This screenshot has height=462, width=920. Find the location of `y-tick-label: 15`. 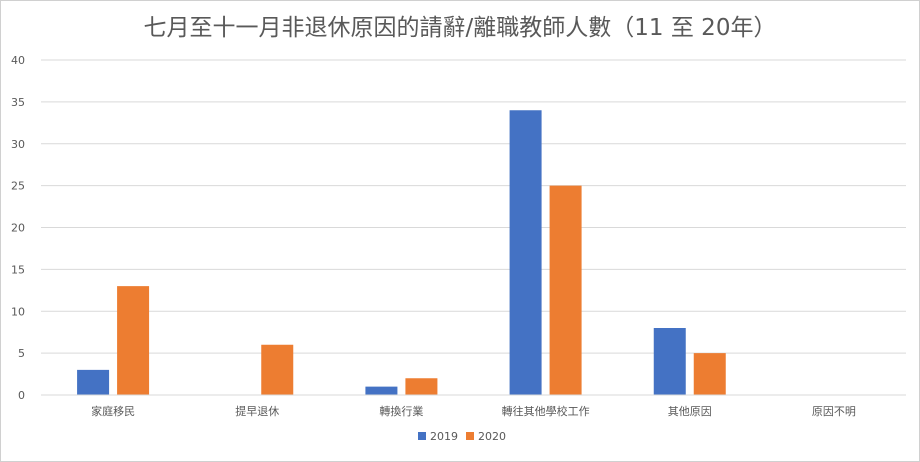

y-tick-label: 15 is located at coordinates (18, 269).